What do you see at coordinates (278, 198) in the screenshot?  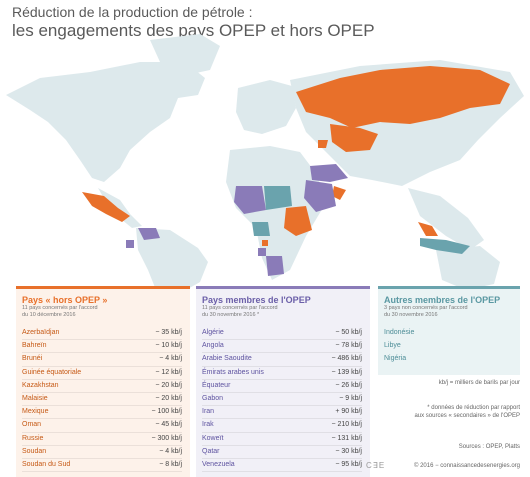 I see `libya-shape` at bounding box center [278, 198].